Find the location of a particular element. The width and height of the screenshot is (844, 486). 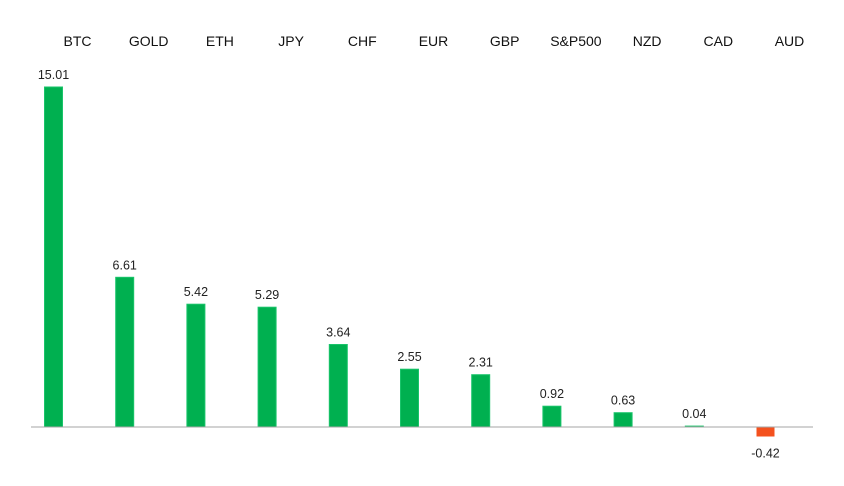

category-labels: BTC GOLD ETH JPY CHF EUR GBP S&P500 NZD CAD AUD is located at coordinates (434, 41).